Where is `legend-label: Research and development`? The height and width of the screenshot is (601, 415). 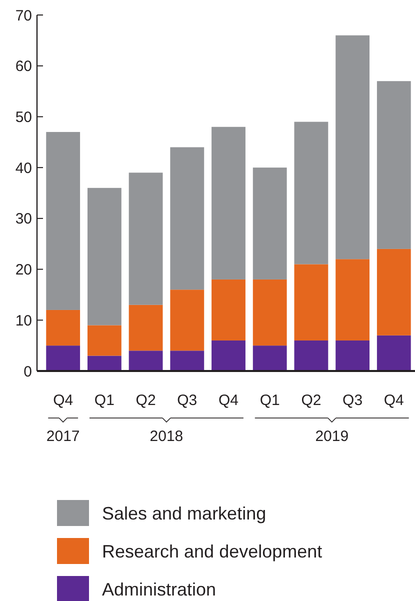 legend-label: Research and development is located at coordinates (212, 551).